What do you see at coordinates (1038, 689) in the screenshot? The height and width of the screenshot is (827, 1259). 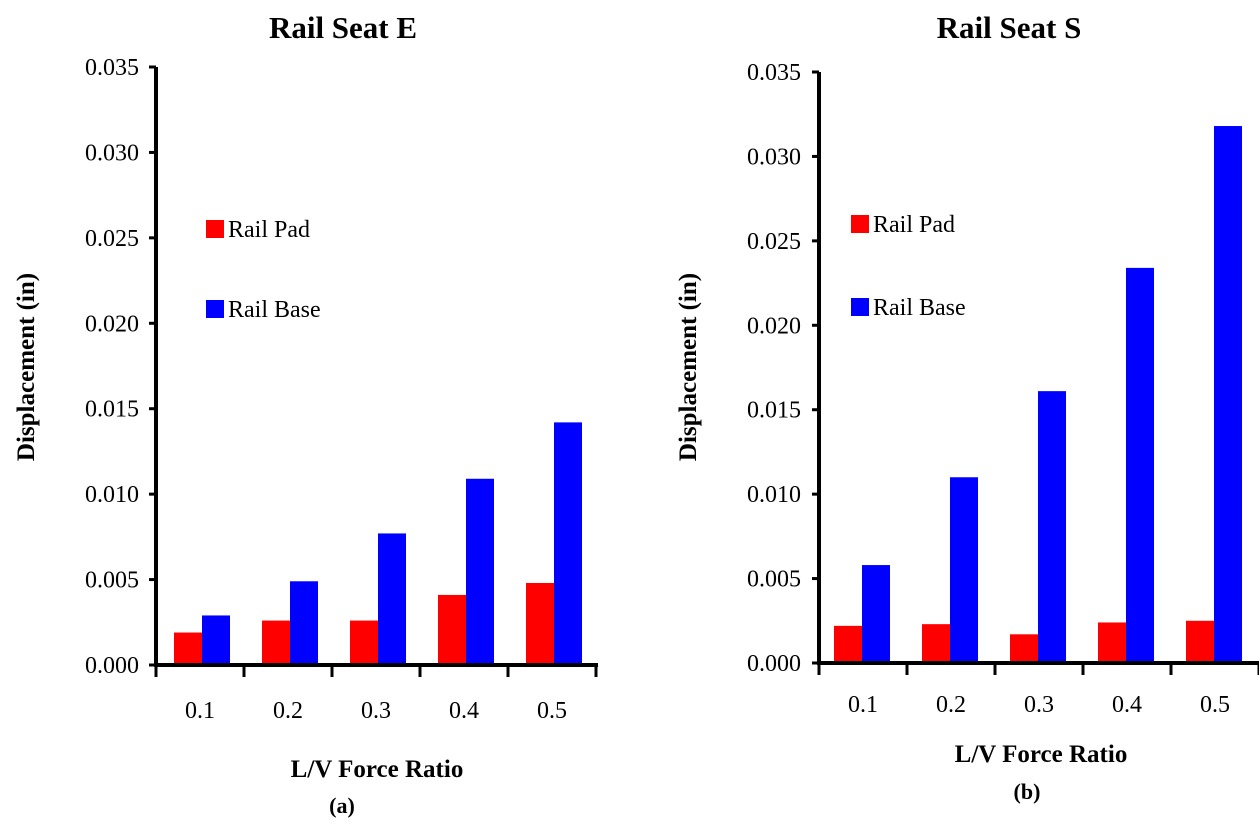 I see `chart-b-x-axis: 0.1 0.2 0.3 0.4 0.5` at bounding box center [1038, 689].